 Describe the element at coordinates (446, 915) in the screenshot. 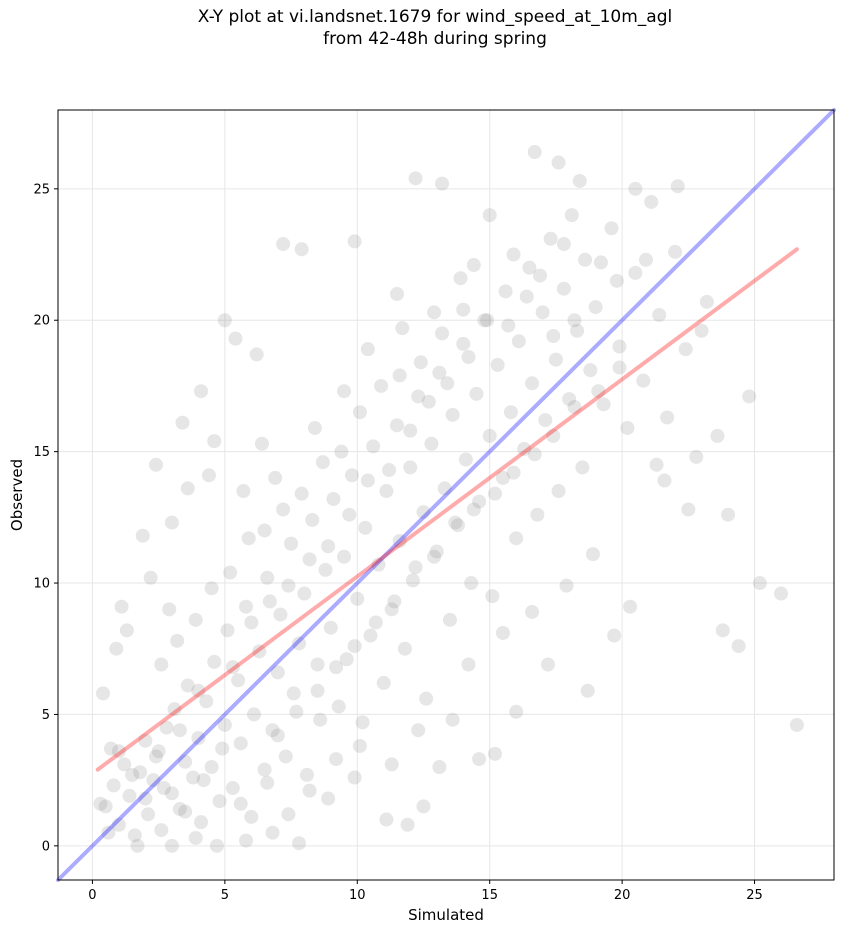

I see `x-axis-label: Simulated` at that location.